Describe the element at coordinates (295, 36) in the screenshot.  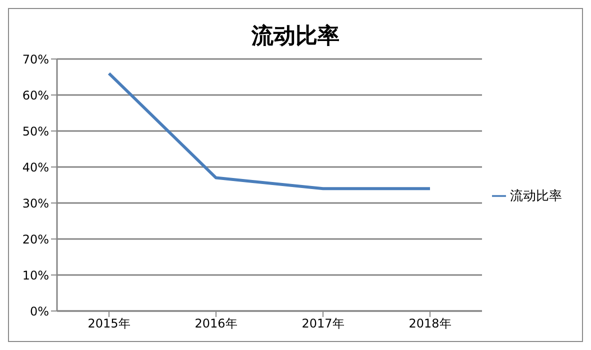
I see `chart-title: 流动比率` at that location.